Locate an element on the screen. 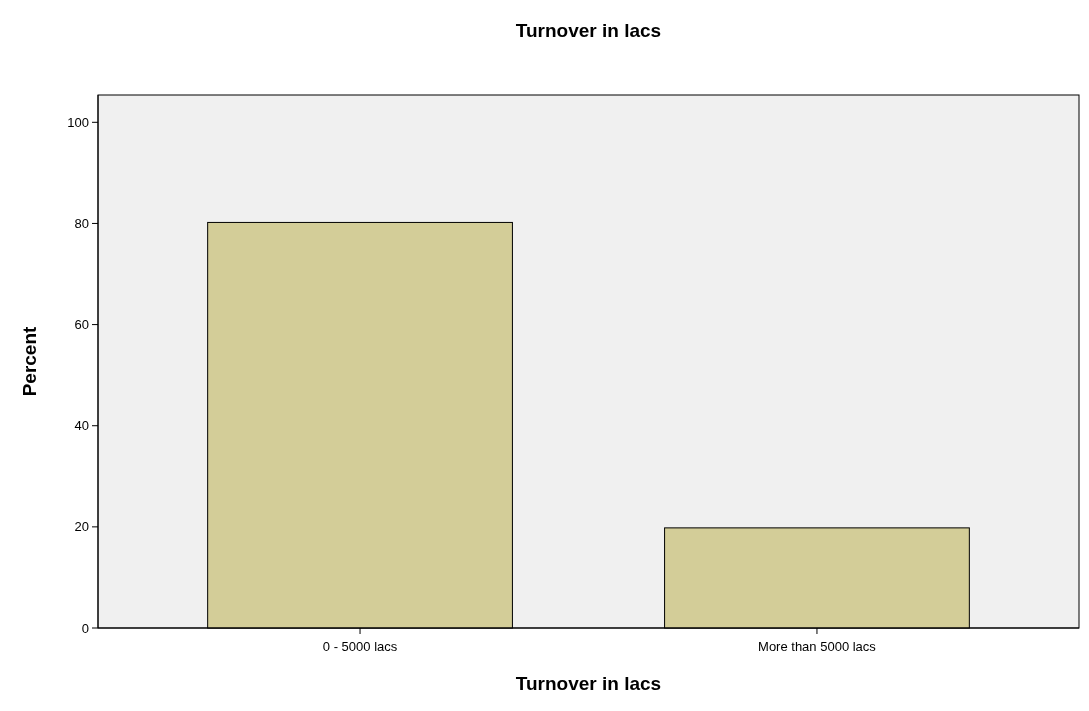 Image resolution: width=1089 pixels, height=711 pixels. x-tick-label: 0 - 5000 lacs is located at coordinates (360, 646).